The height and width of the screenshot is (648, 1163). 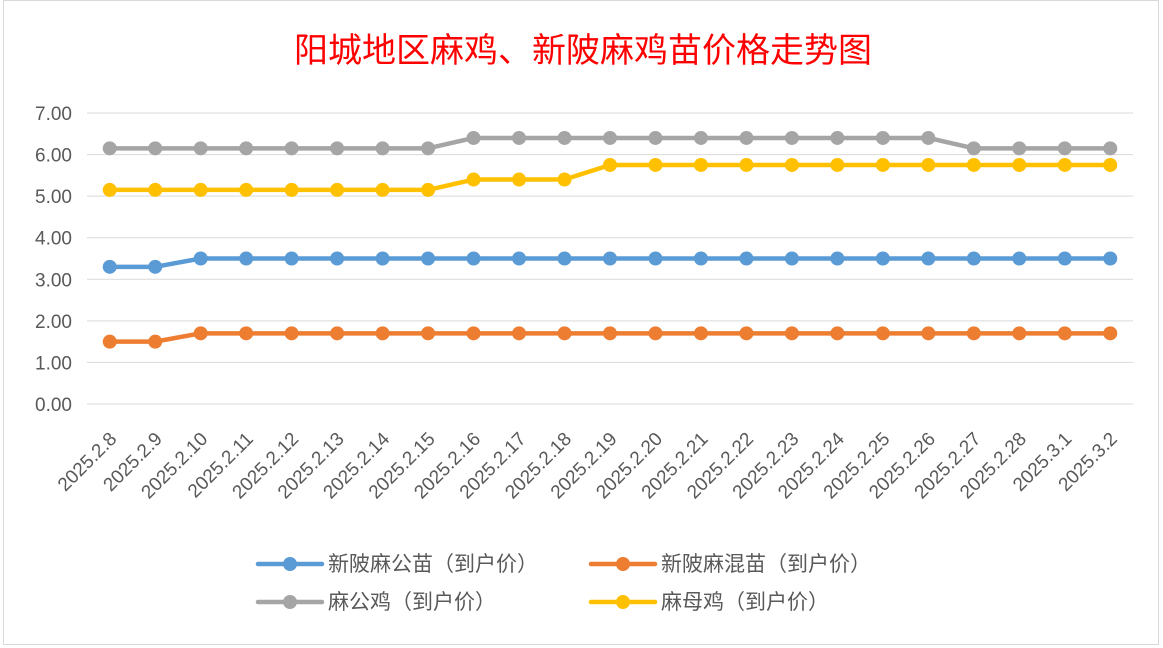 I want to click on legend-label: 新陂麻混苗（到户价）, so click(x=766, y=564).